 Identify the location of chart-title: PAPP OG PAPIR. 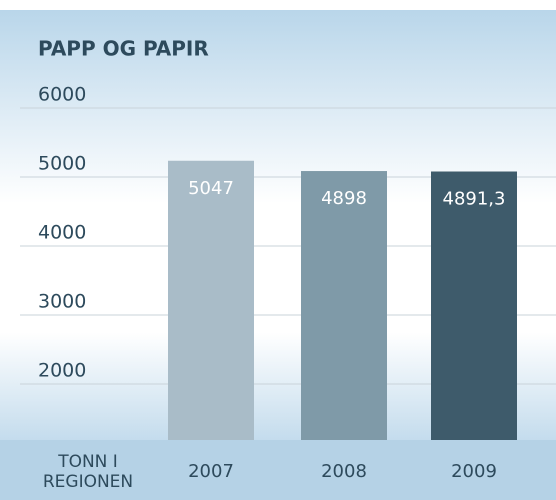
(123, 49).